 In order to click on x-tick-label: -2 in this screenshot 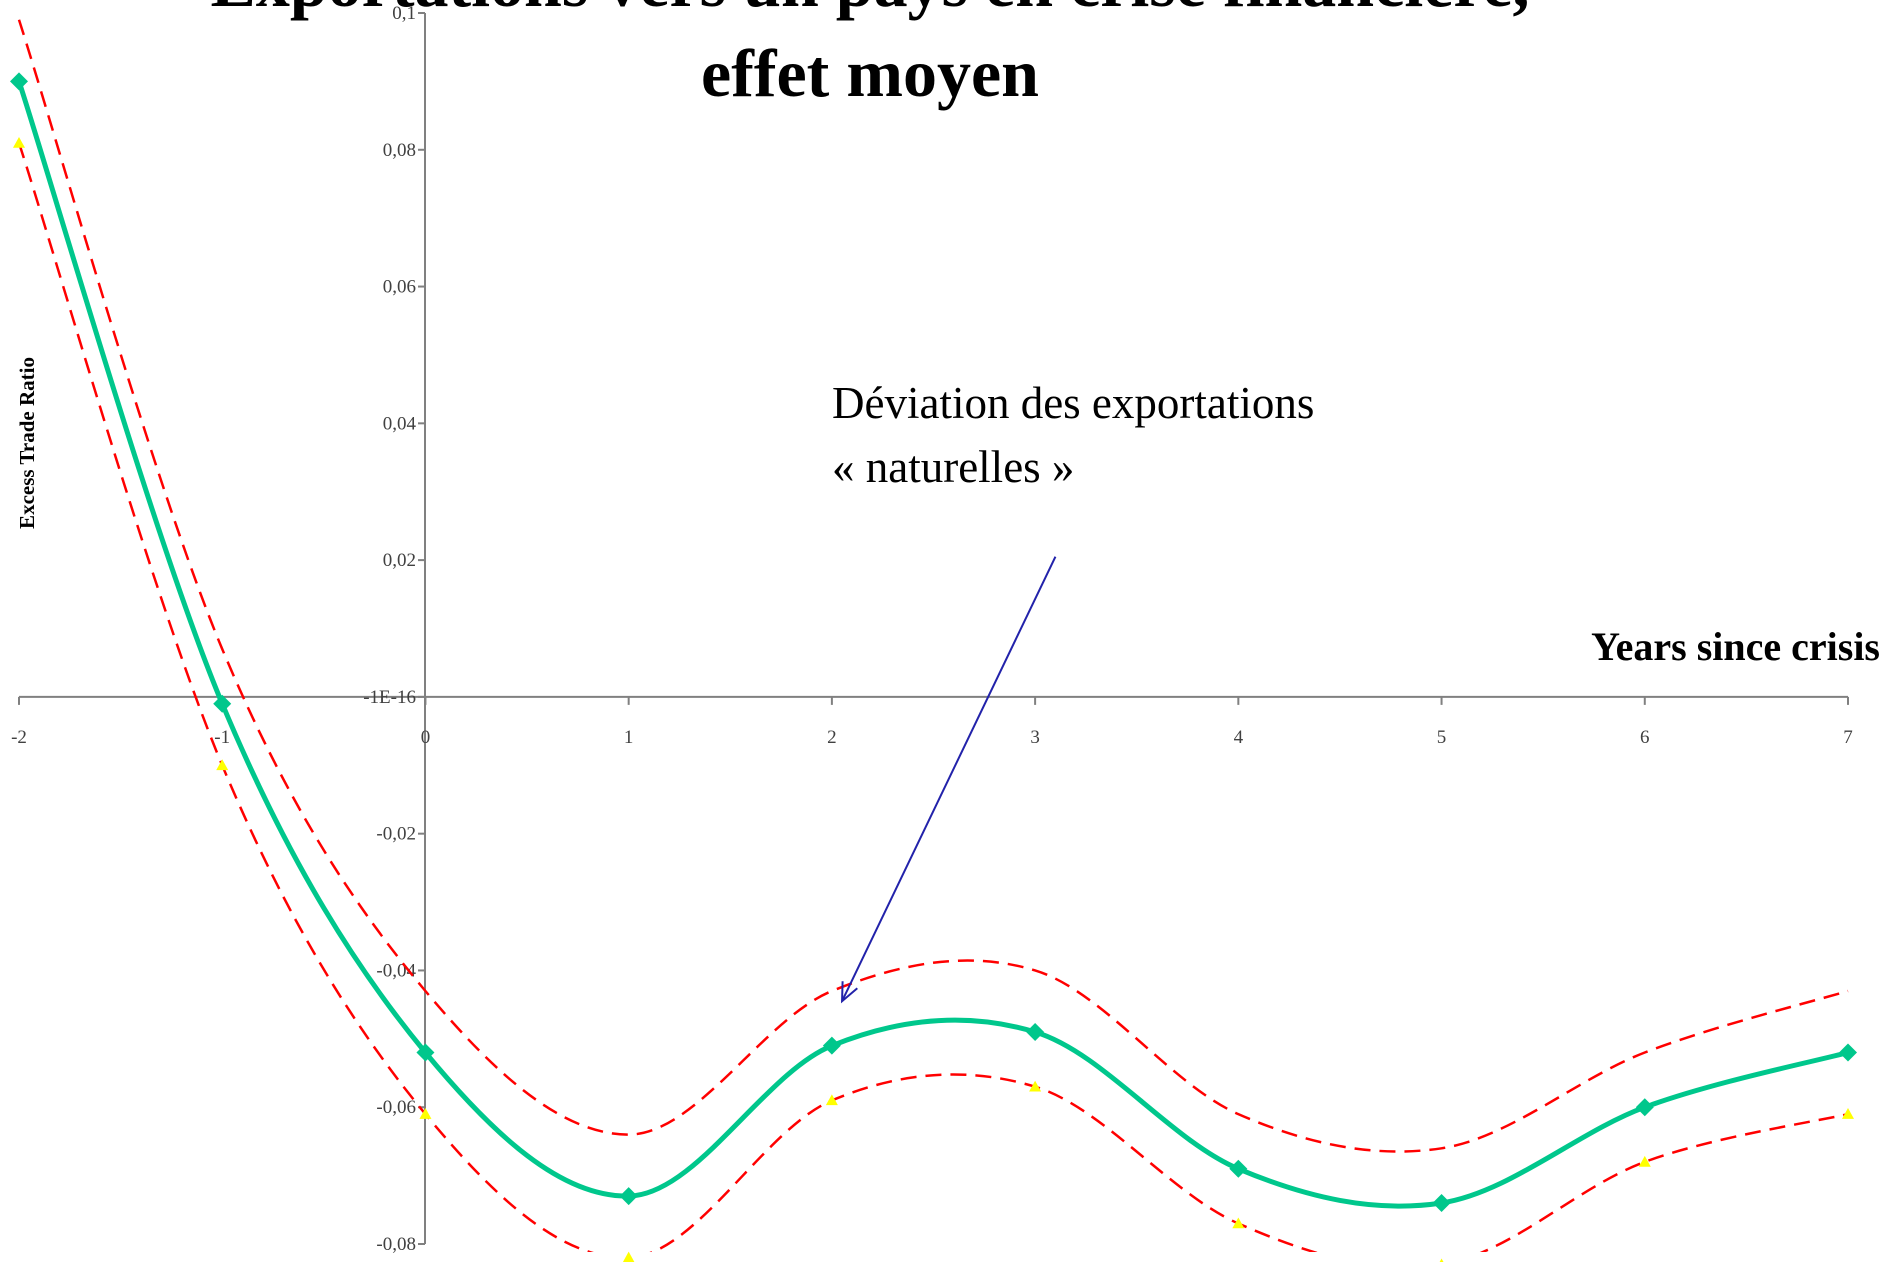, I will do `click(19, 737)`.